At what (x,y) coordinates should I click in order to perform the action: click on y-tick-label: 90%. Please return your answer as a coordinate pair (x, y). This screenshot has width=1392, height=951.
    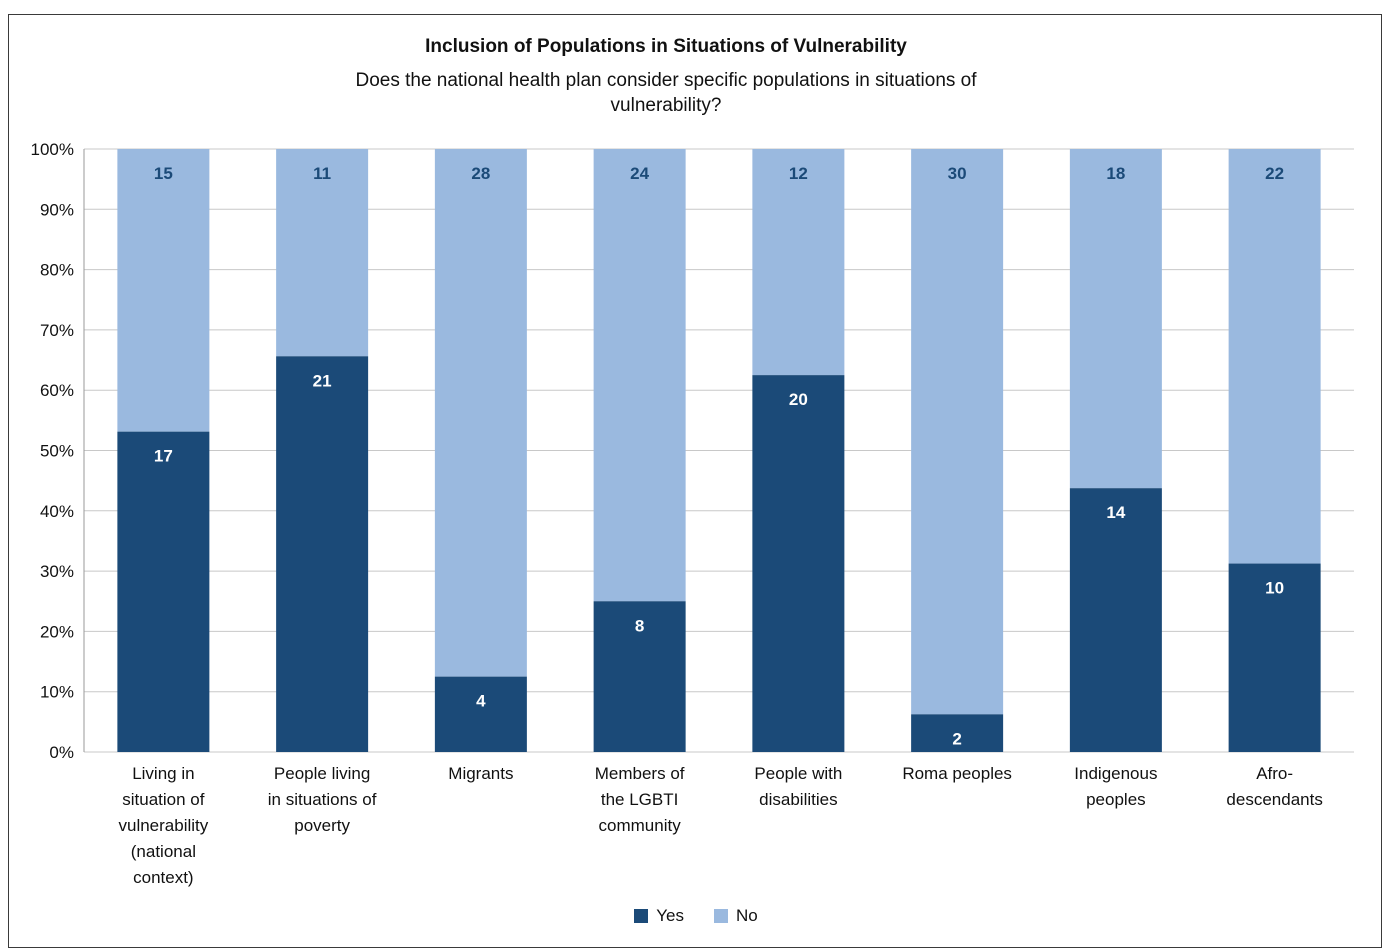
    Looking at the image, I should click on (57, 209).